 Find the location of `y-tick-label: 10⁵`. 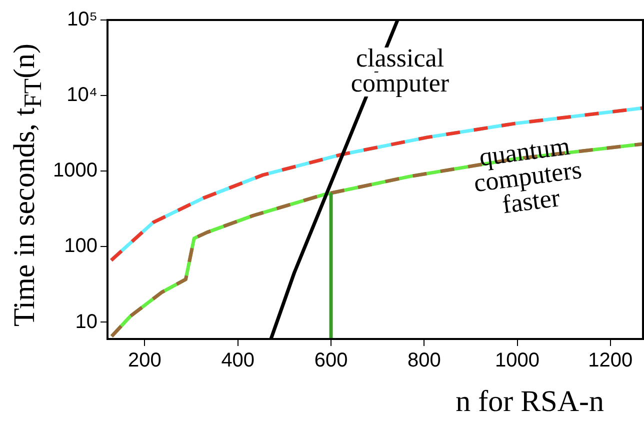

y-tick-label: 10⁵ is located at coordinates (82, 19).